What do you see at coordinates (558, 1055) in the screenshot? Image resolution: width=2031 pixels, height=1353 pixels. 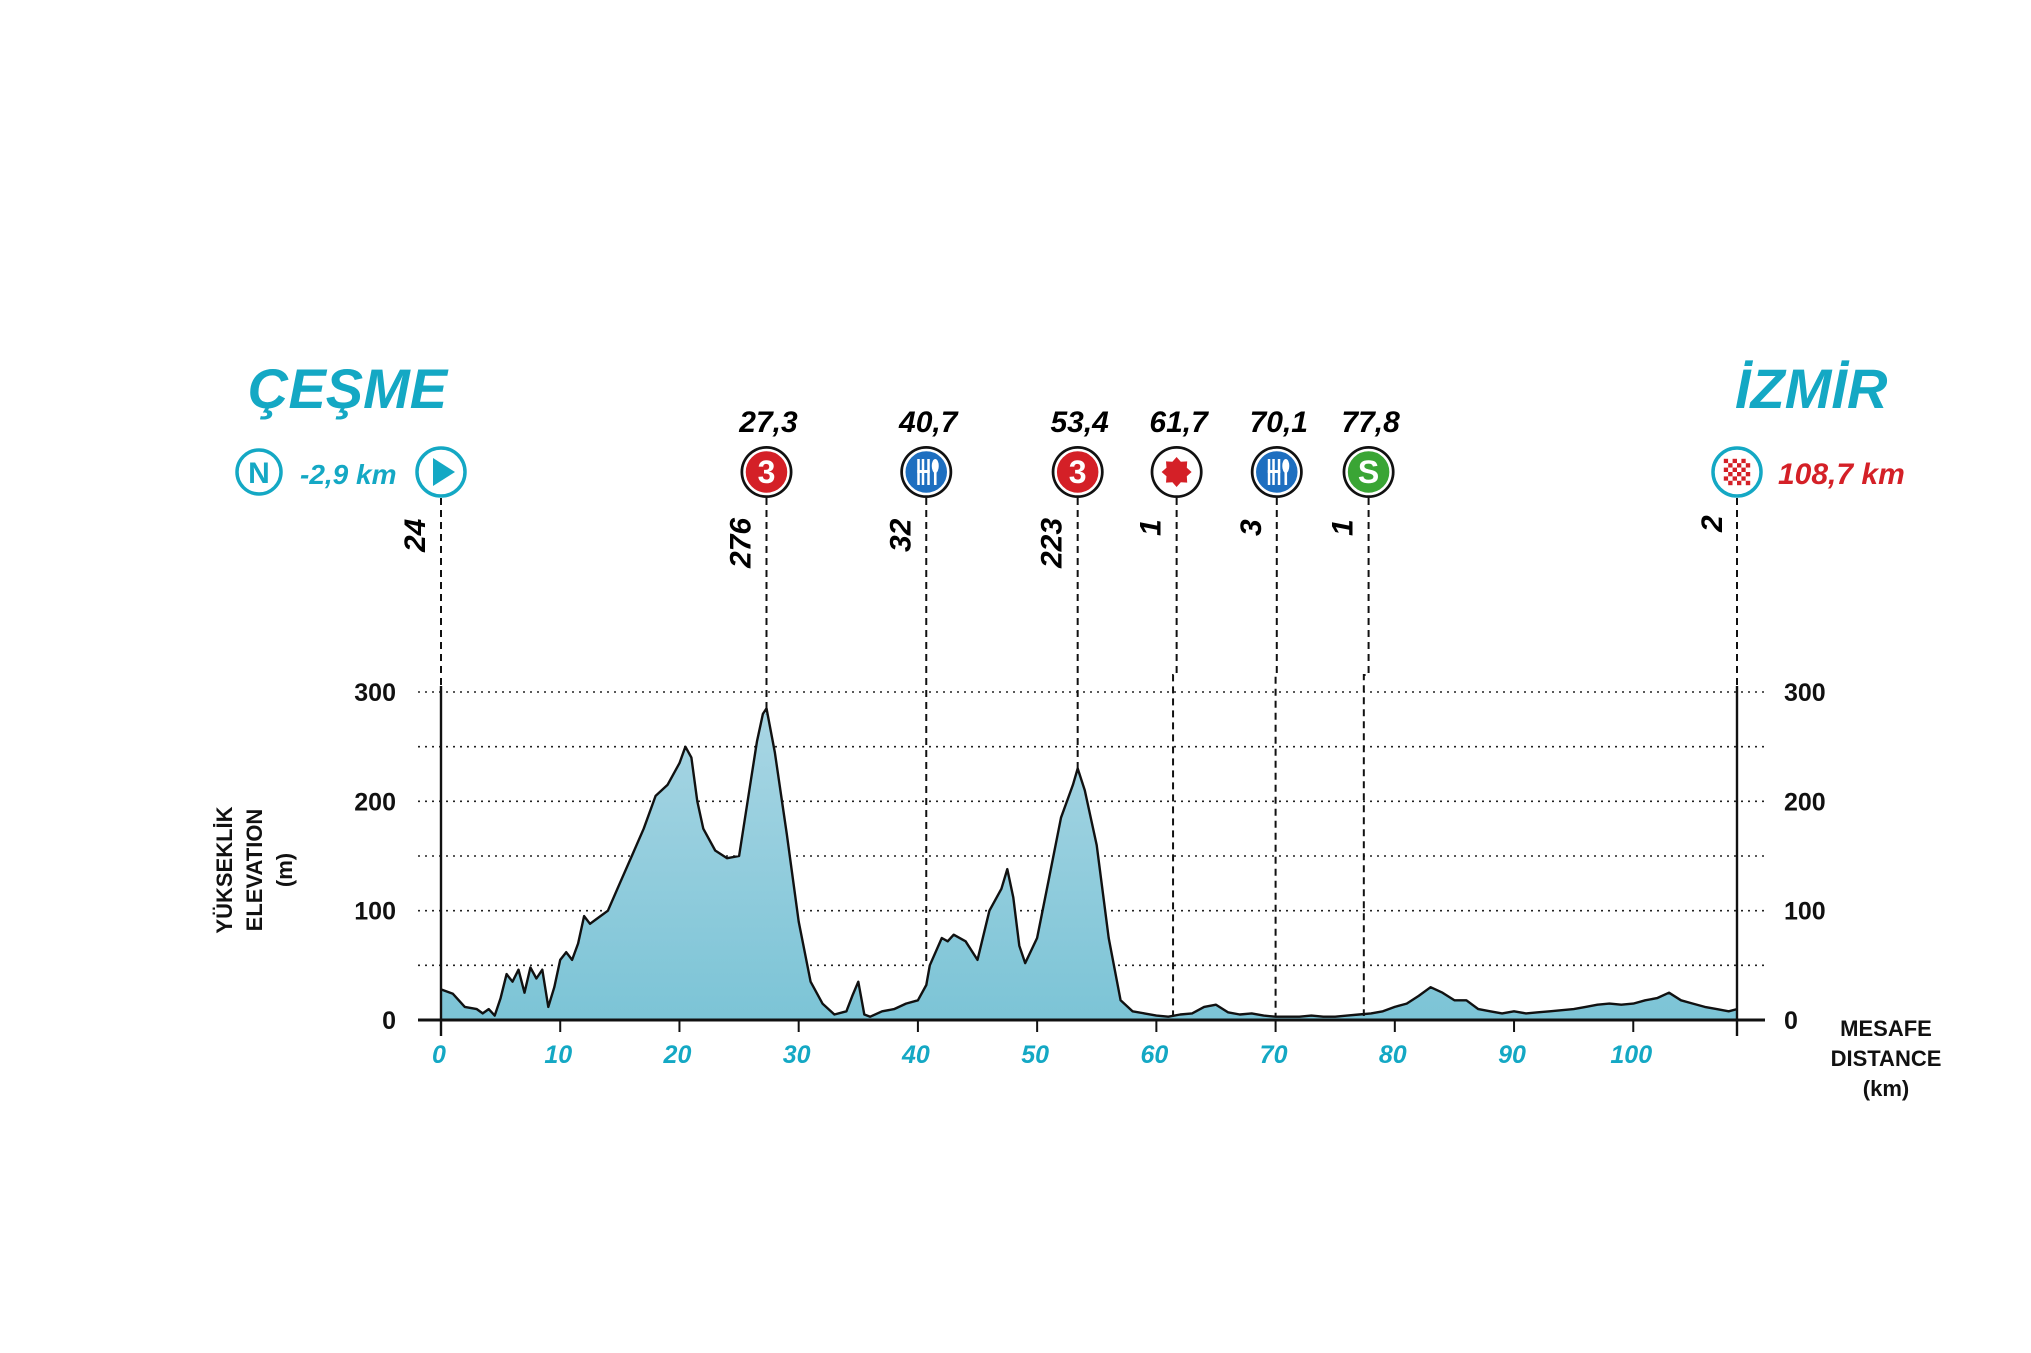 I see `x-tick-10: 10` at bounding box center [558, 1055].